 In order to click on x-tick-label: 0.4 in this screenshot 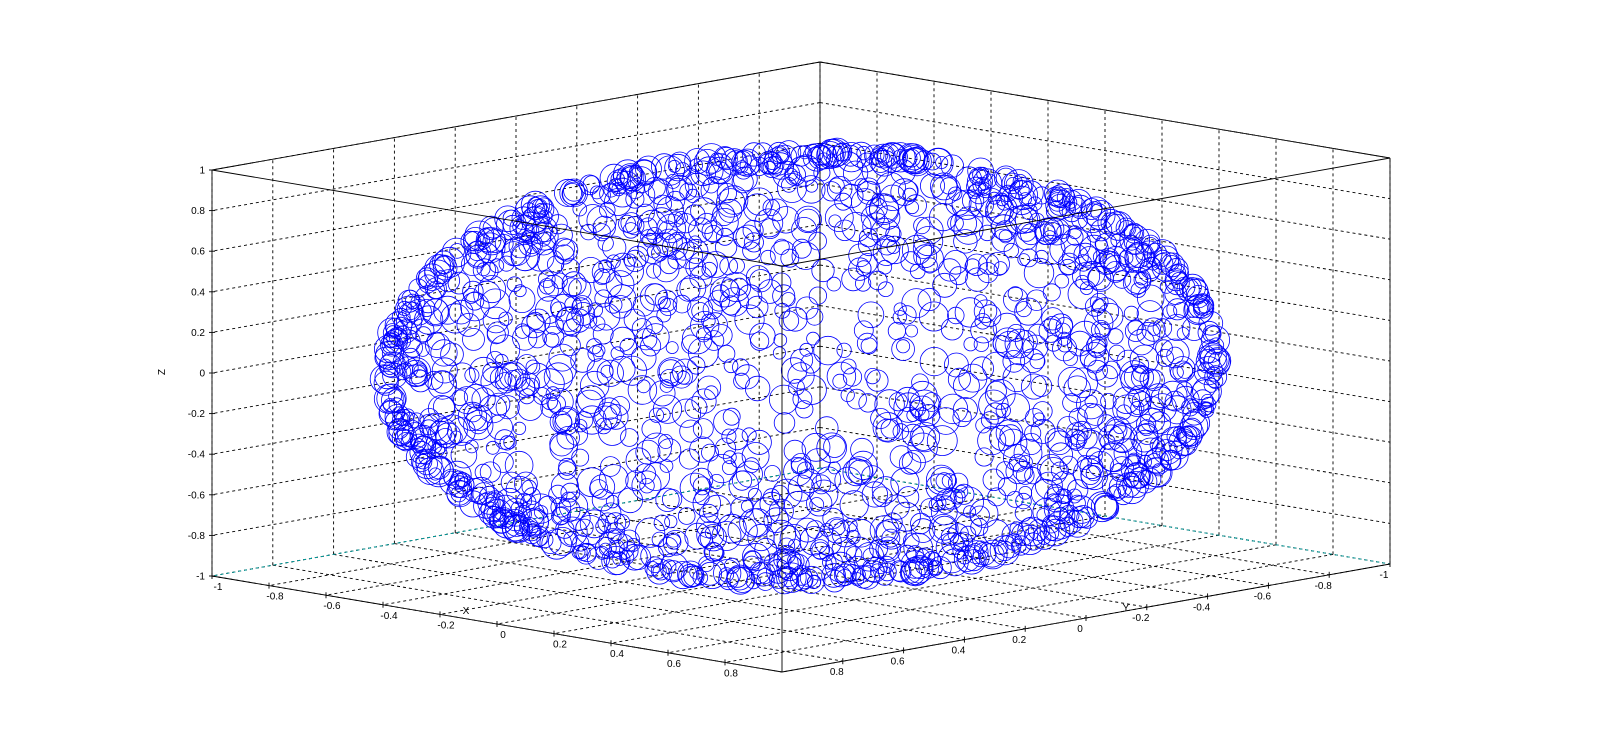, I will do `click(958, 651)`.